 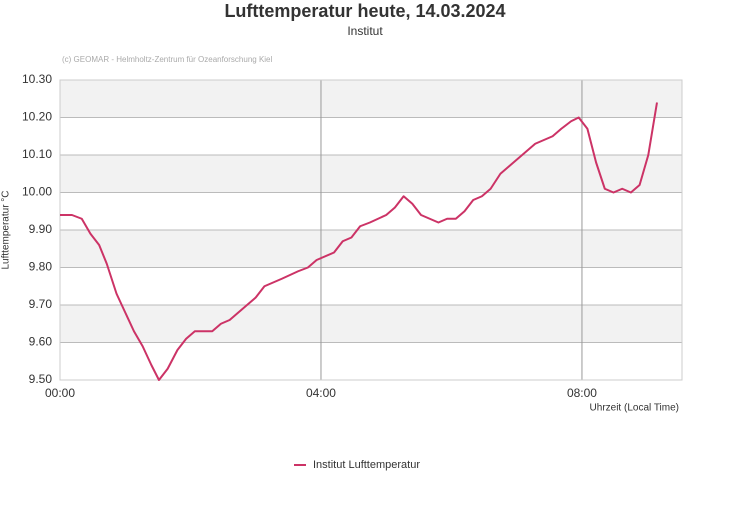 What do you see at coordinates (41, 304) in the screenshot?
I see `y-tick-label: 9.70` at bounding box center [41, 304].